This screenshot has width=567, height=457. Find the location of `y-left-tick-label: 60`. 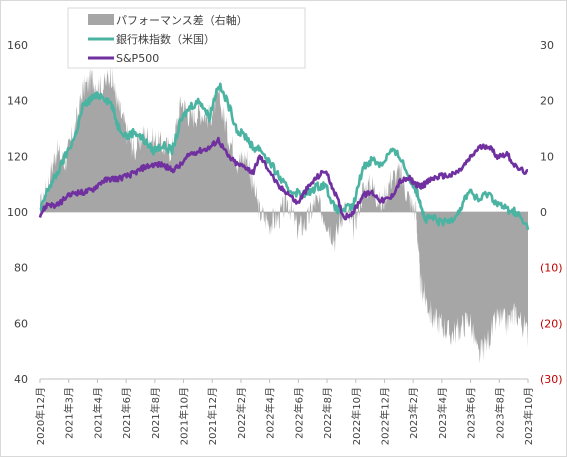

y-left-tick-label: 60 is located at coordinates (21, 323).